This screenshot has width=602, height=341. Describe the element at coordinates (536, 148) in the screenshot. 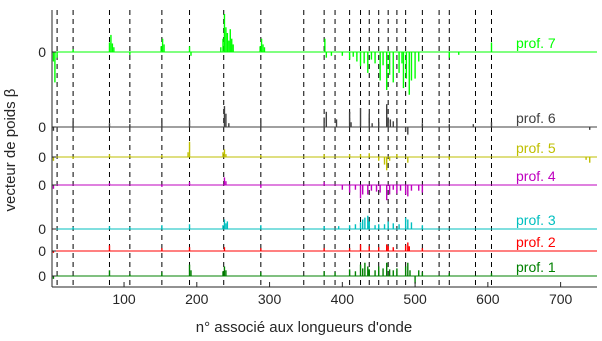

I see `series-label: prof. 5` at that location.